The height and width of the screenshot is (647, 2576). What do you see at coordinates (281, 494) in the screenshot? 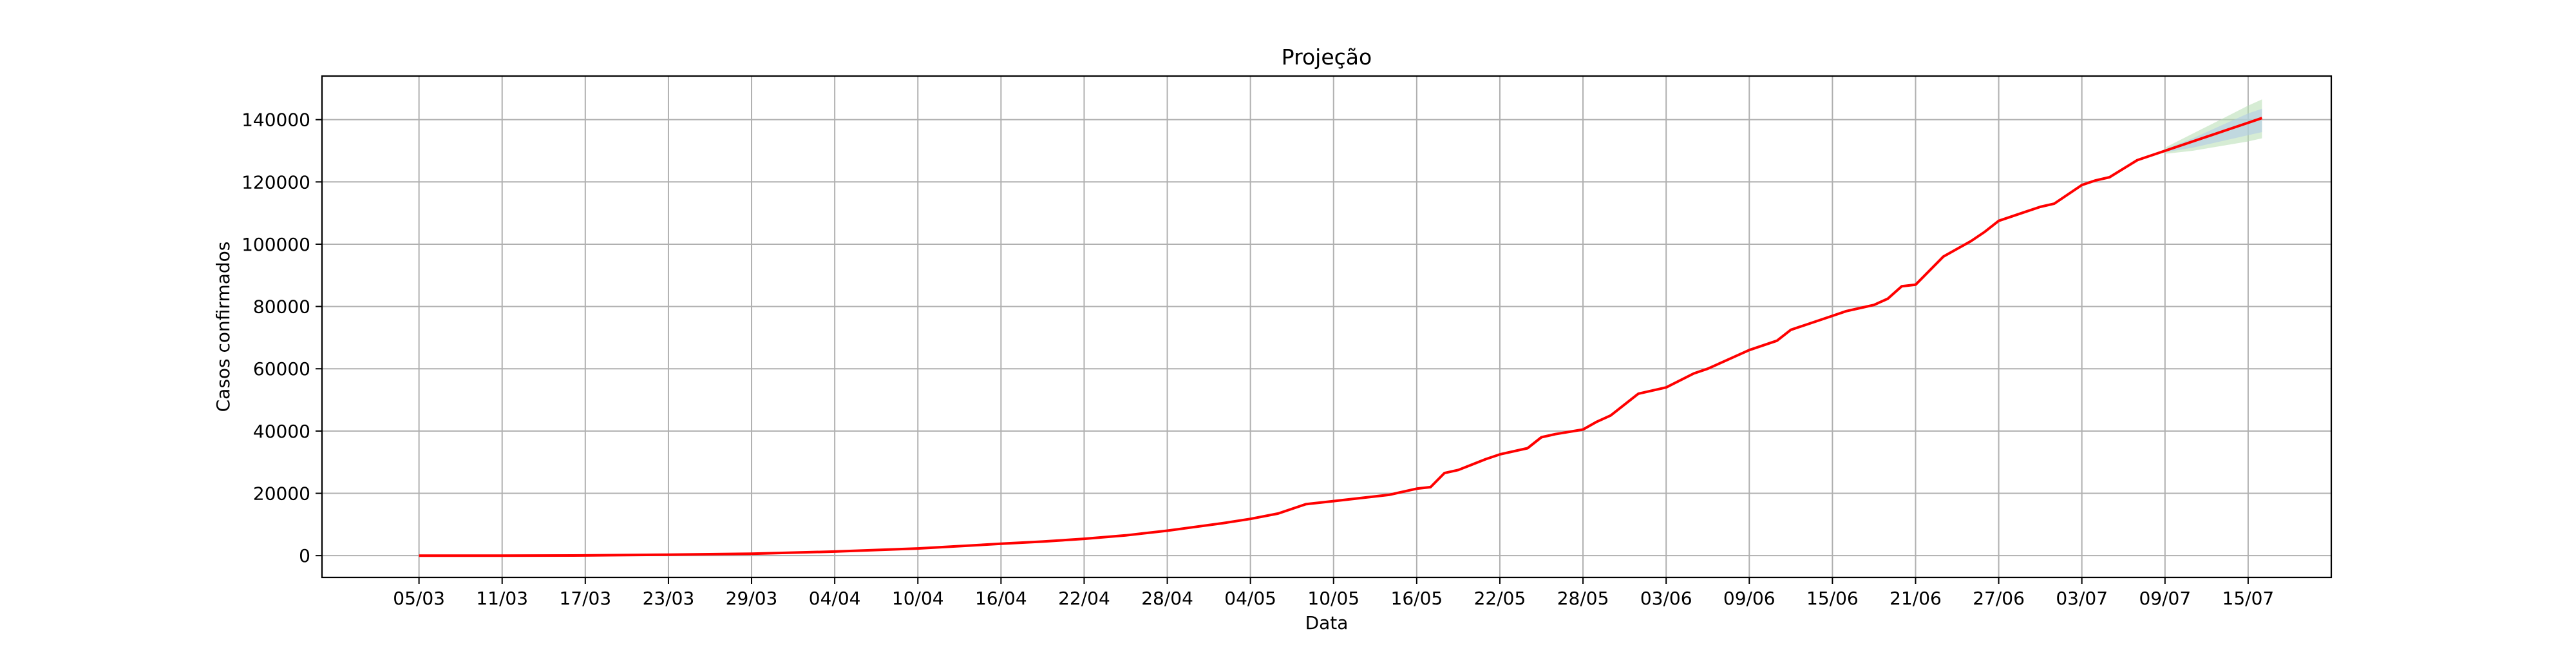
I see `y-tick-label: 20000` at bounding box center [281, 494].